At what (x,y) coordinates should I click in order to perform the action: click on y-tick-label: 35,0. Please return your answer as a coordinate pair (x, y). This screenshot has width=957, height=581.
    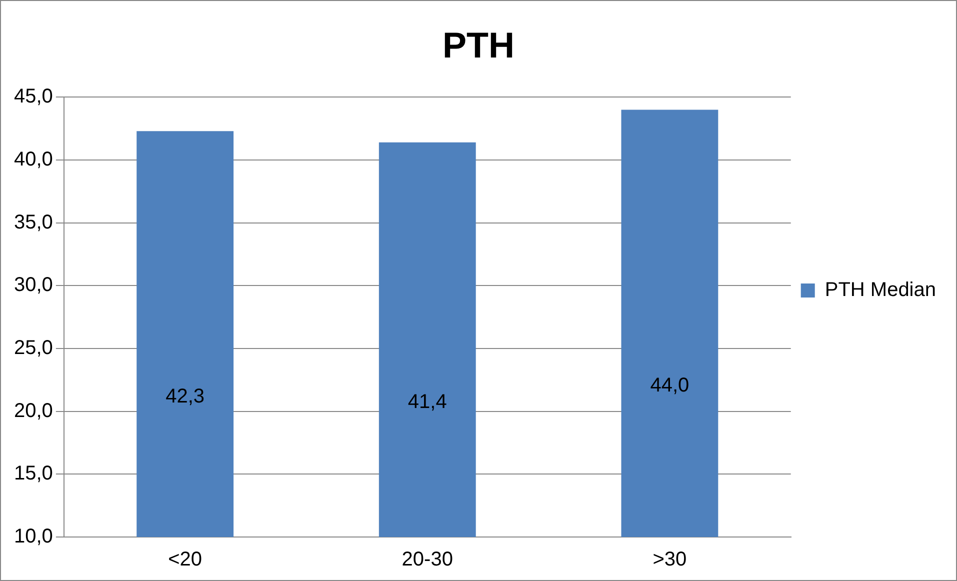
    Looking at the image, I should click on (33, 222).